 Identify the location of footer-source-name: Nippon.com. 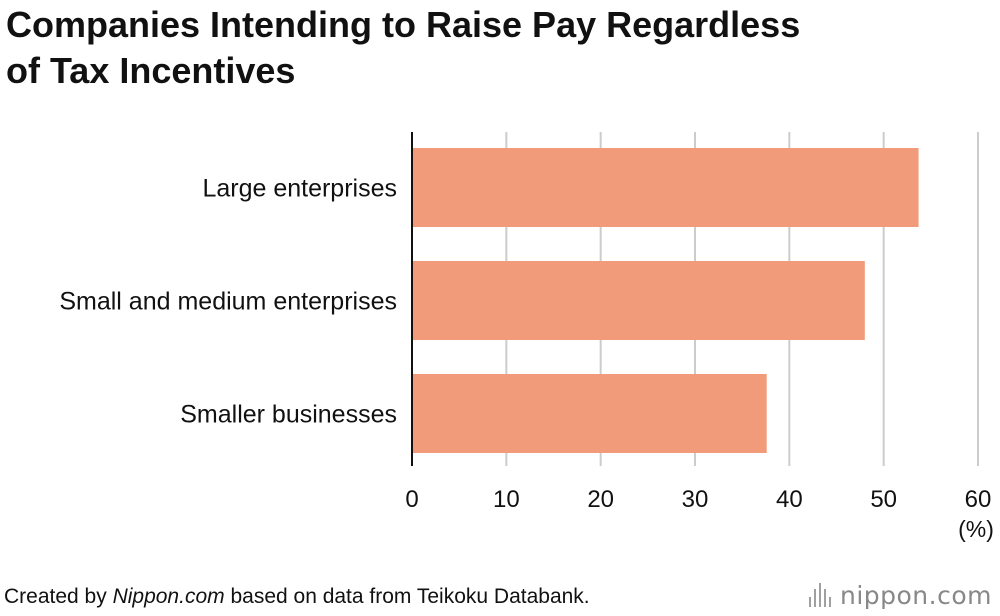
(168, 596).